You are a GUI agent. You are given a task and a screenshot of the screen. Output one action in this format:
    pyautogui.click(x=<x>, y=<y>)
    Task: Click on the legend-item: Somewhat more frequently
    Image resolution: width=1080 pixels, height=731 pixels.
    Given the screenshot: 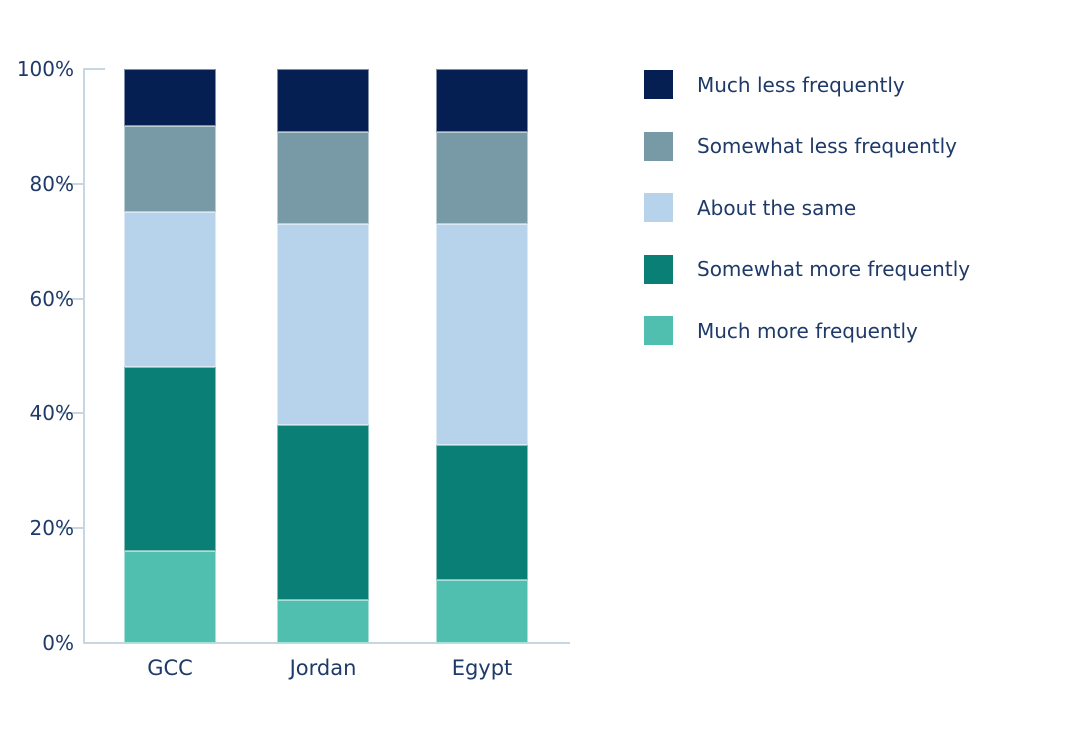 What is the action you would take?
    pyautogui.click(x=807, y=269)
    